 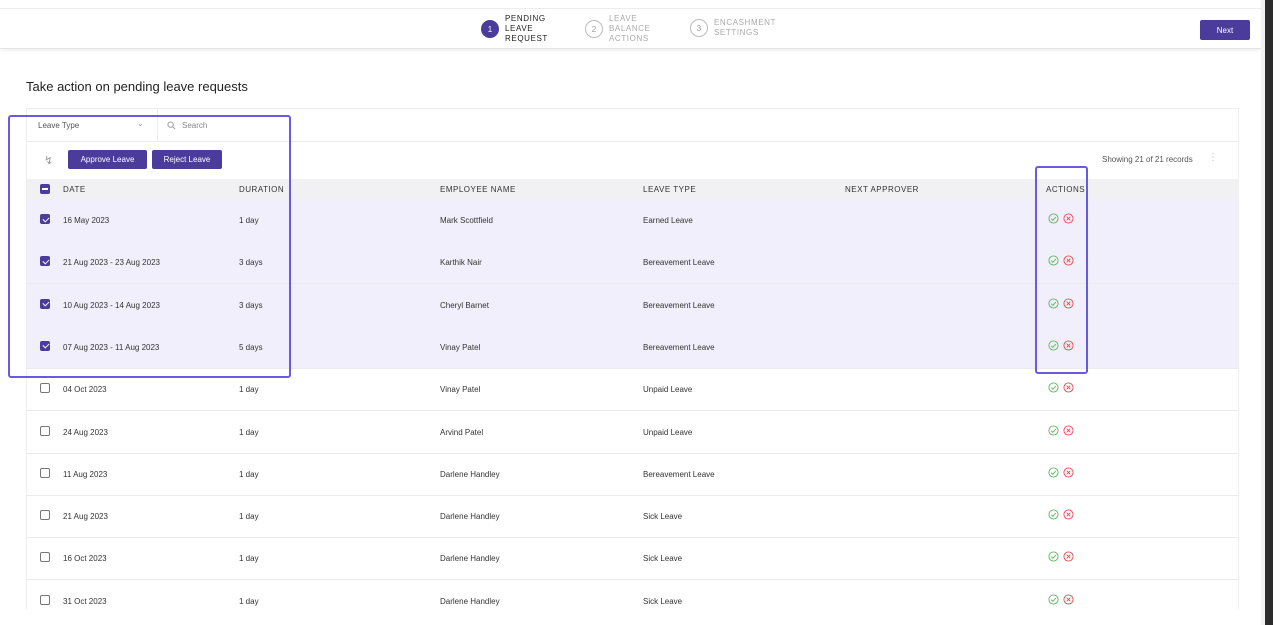 What do you see at coordinates (478, 189) in the screenshot?
I see `column-header-employee-name: EMPLOYEE NAME` at bounding box center [478, 189].